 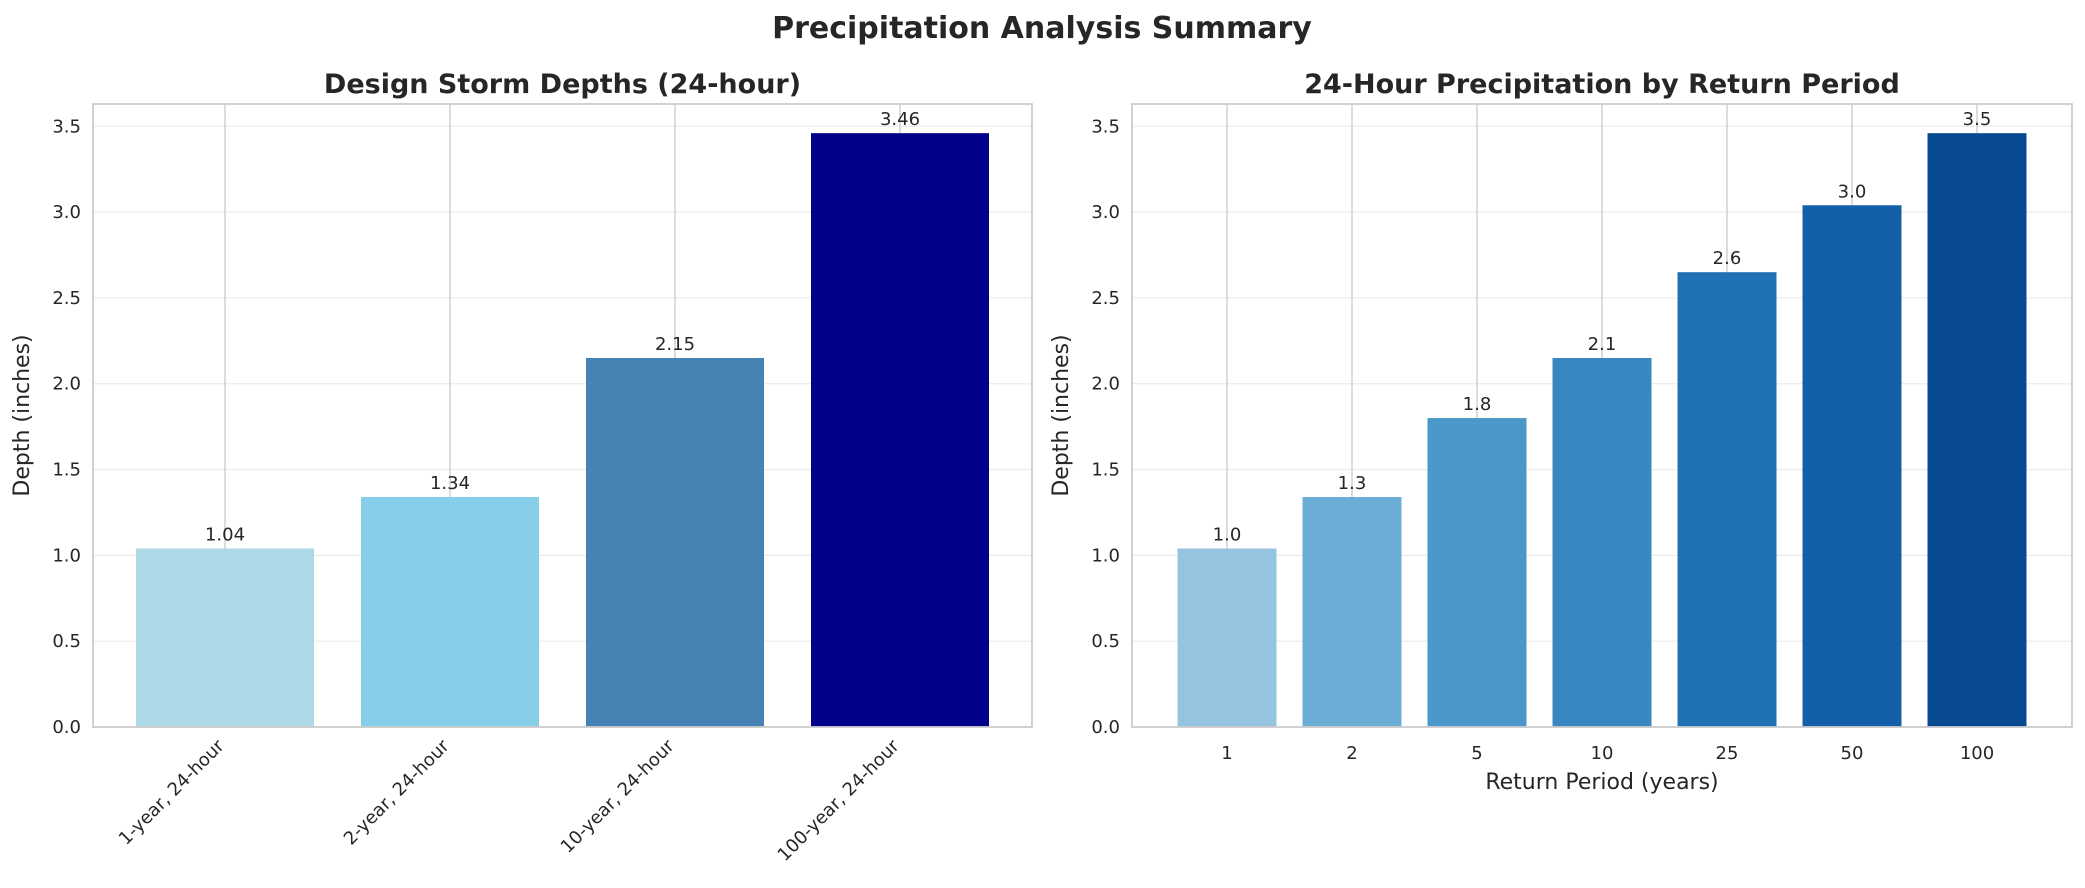 What do you see at coordinates (1977, 753) in the screenshot?
I see `x-tick-label: 100` at bounding box center [1977, 753].